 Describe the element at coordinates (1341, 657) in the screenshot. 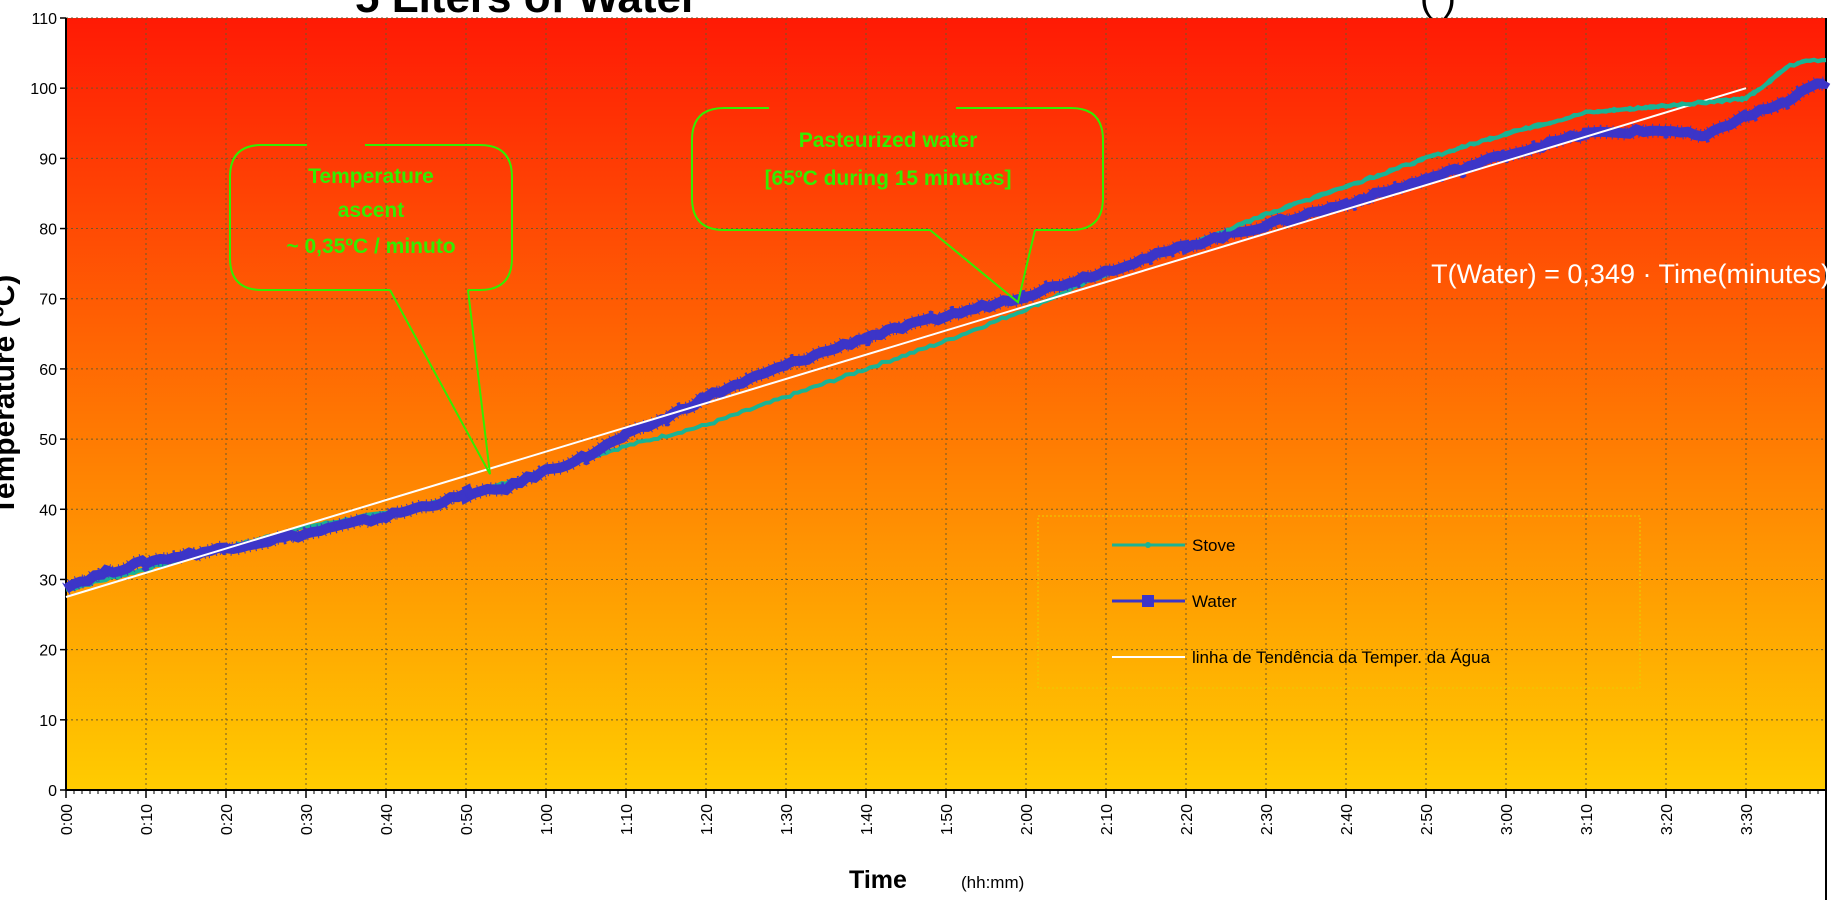

I see `legend-label: linha de Tendência da Temper. da Água` at that location.